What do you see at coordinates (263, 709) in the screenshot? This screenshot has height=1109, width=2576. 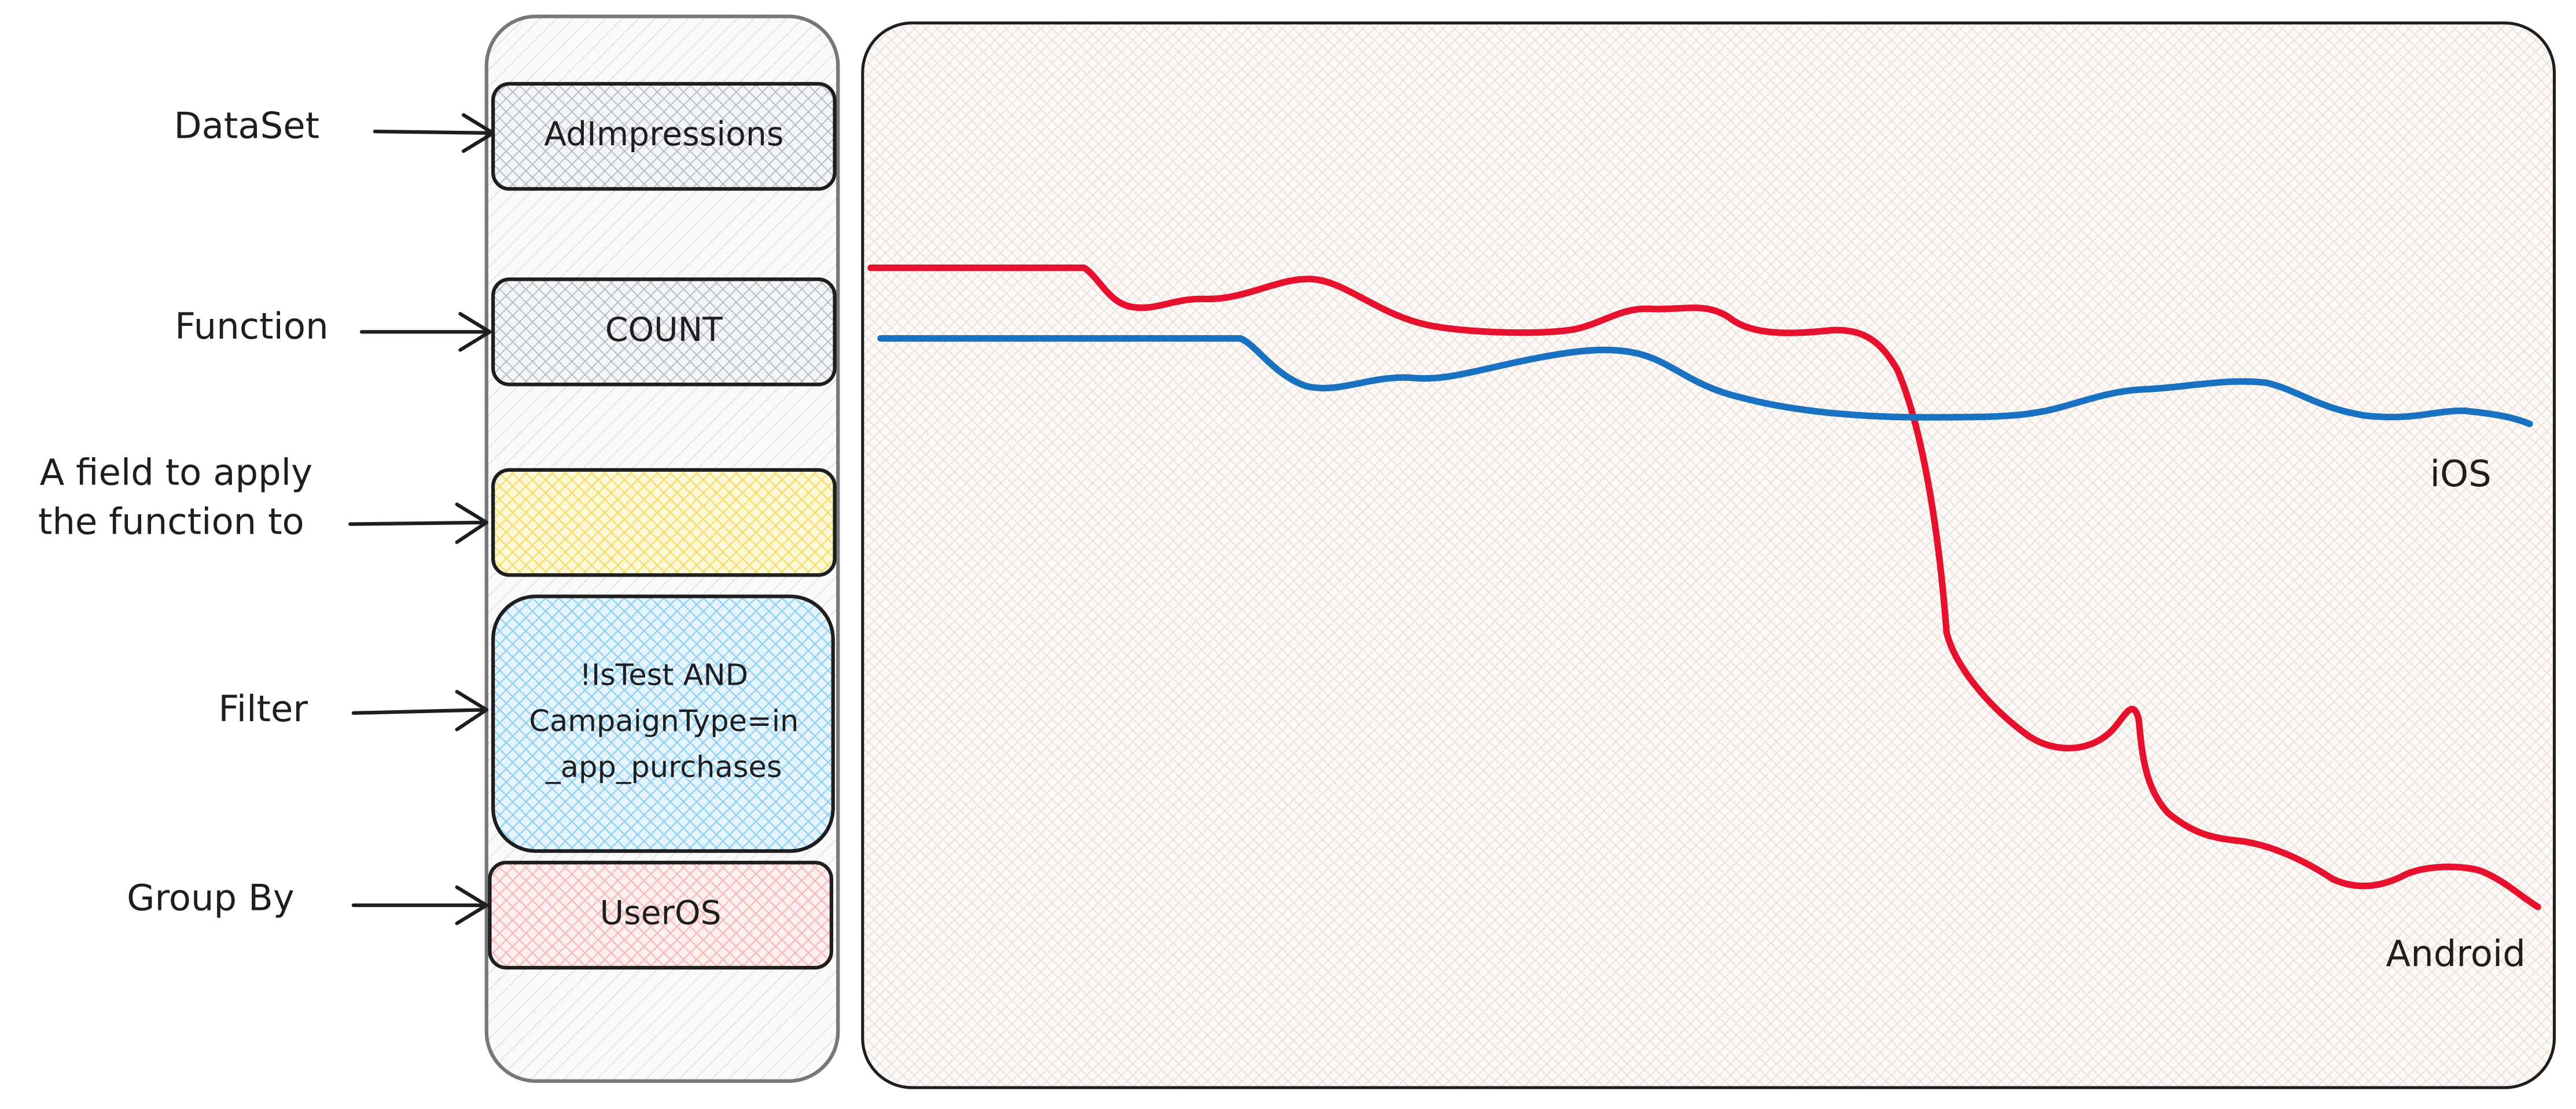 I see `field-label: Filter` at bounding box center [263, 709].